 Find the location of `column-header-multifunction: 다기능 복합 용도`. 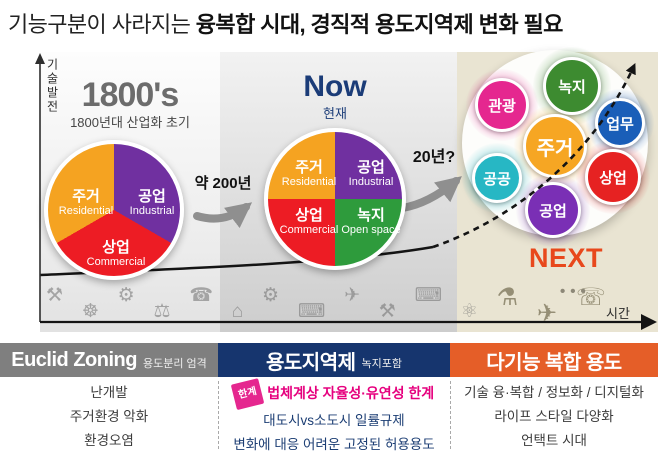

column-header-multifunction: 다기능 복합 용도 is located at coordinates (554, 360).